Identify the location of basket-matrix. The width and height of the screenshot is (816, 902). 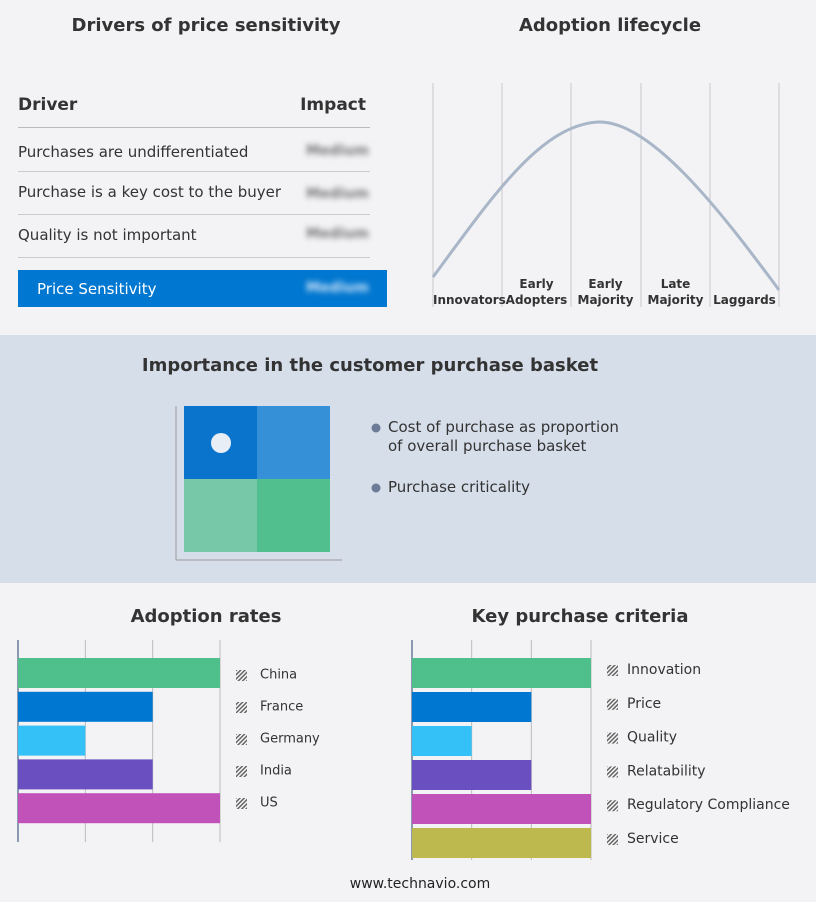
(278, 483).